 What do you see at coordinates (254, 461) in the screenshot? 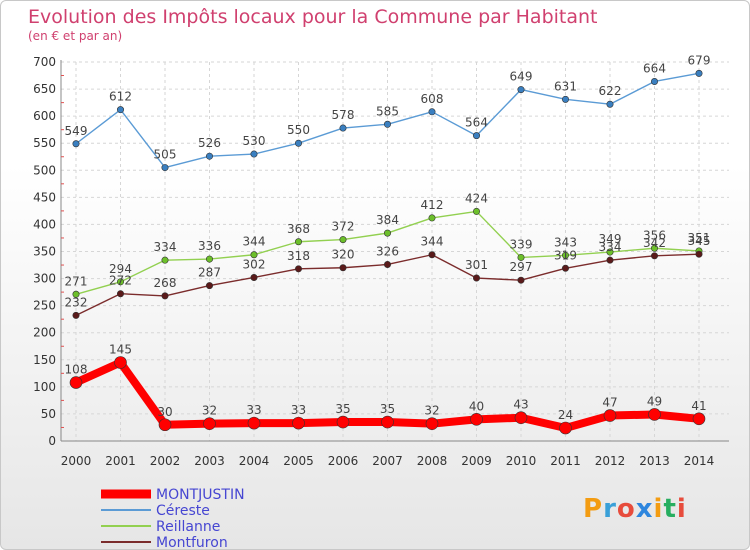
I see `x-tick-label: 2004` at bounding box center [254, 461].